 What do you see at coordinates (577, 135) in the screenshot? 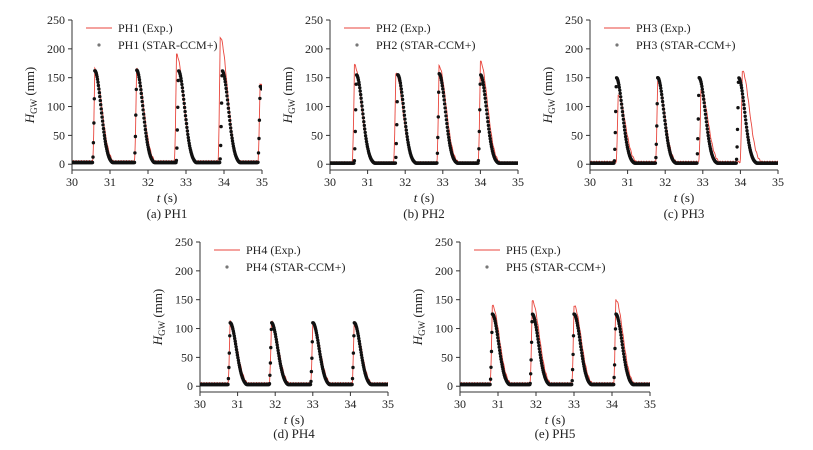
I see `y-tick-label: 50` at bounding box center [577, 135].